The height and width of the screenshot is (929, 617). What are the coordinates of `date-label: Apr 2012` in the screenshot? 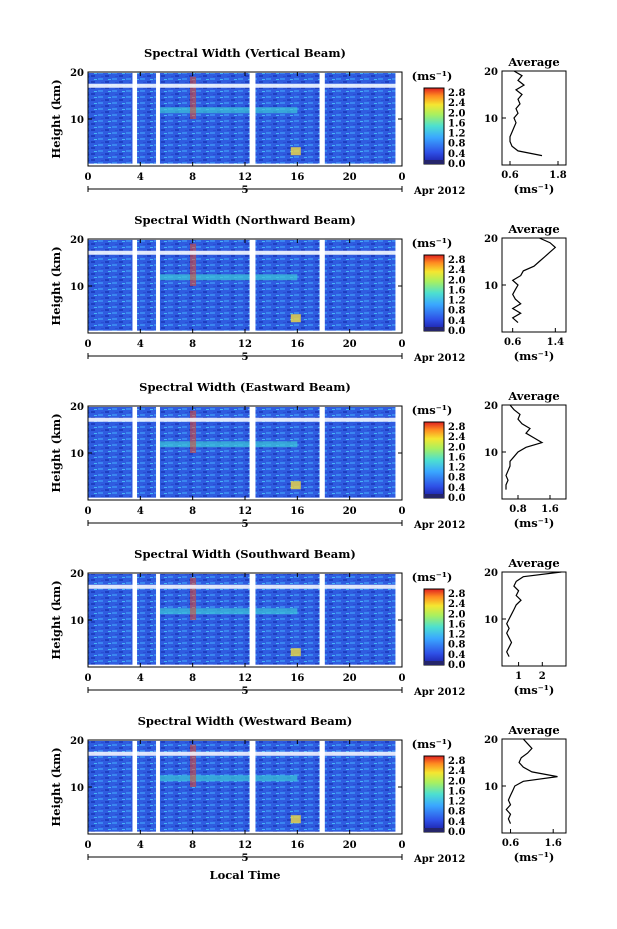 It's located at (439, 358).